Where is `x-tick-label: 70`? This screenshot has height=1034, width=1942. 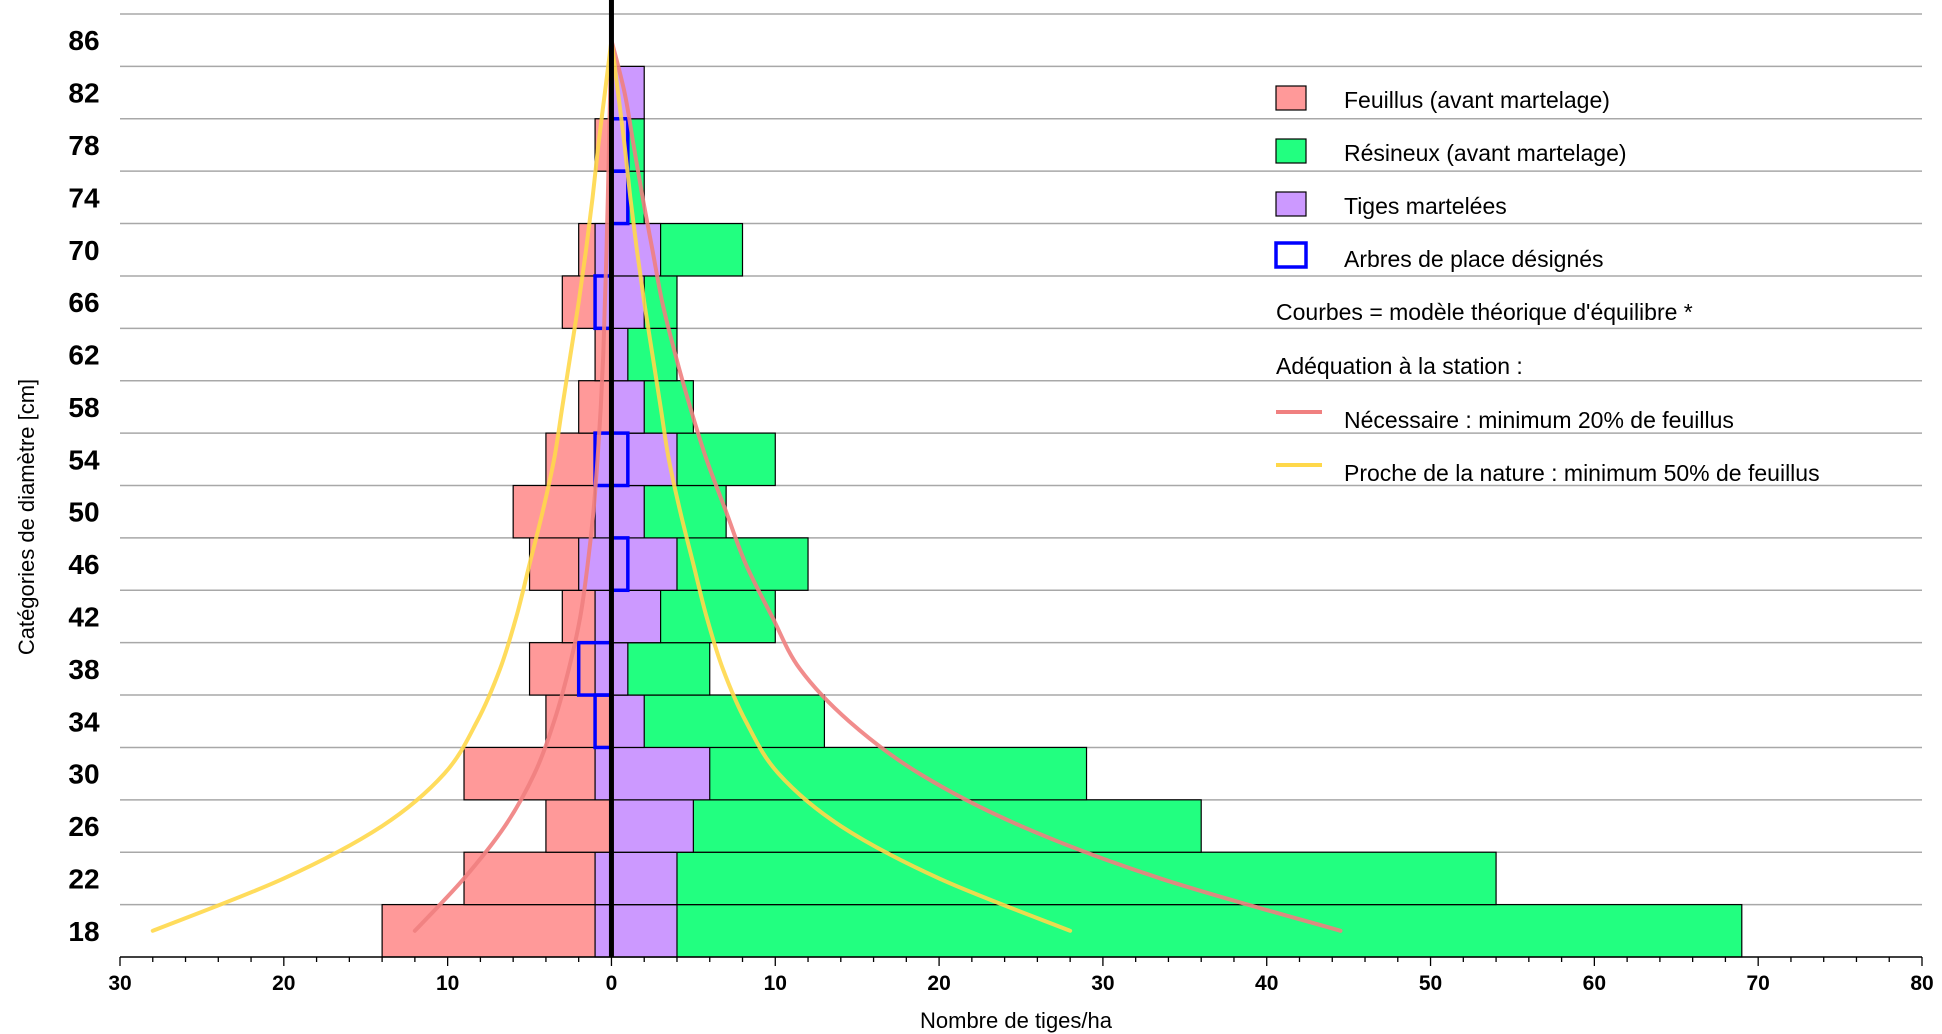 x-tick-label: 70 is located at coordinates (1758, 983).